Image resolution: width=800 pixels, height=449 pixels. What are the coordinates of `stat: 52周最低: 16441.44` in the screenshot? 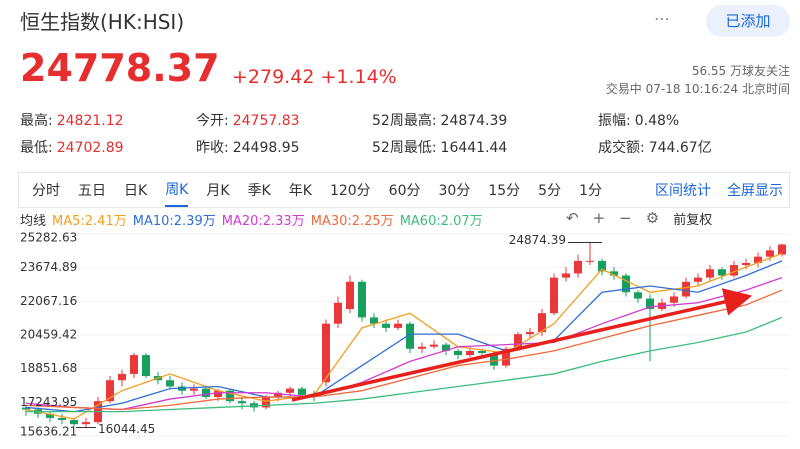 It's located at (439, 147).